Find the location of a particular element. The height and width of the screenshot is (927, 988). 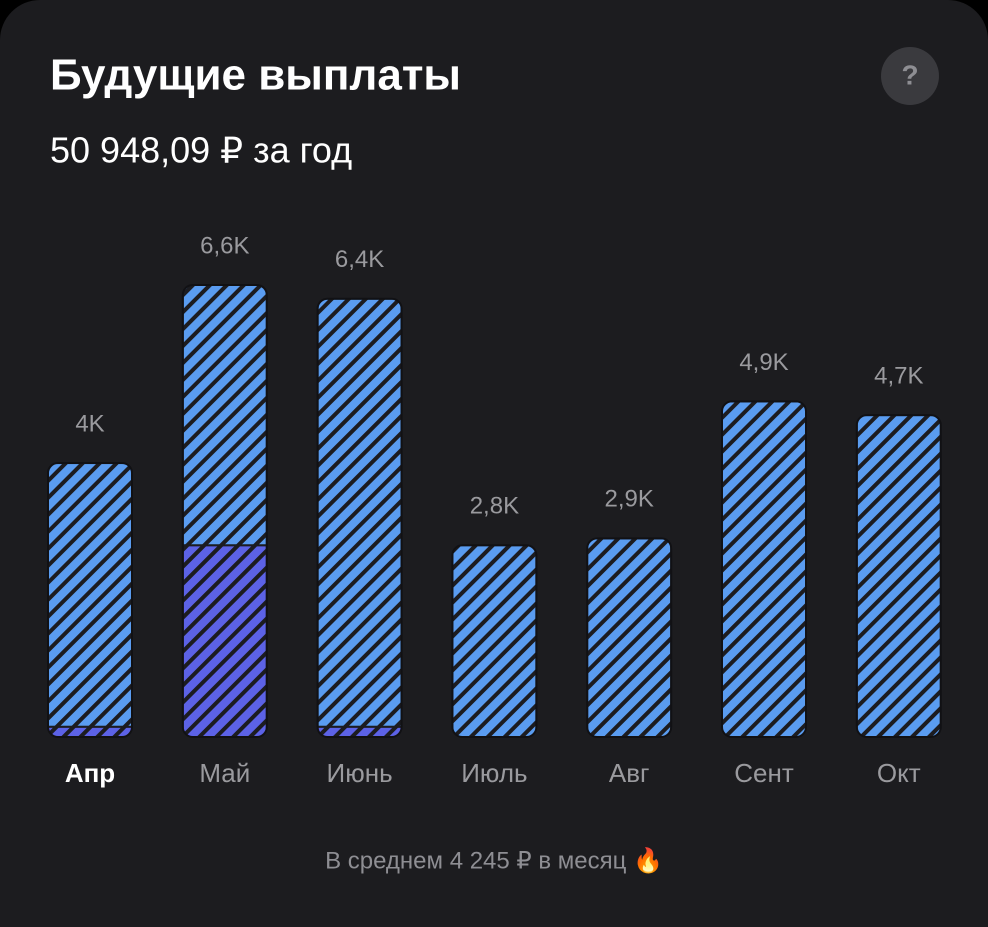

help-icon: ? is located at coordinates (909, 74).